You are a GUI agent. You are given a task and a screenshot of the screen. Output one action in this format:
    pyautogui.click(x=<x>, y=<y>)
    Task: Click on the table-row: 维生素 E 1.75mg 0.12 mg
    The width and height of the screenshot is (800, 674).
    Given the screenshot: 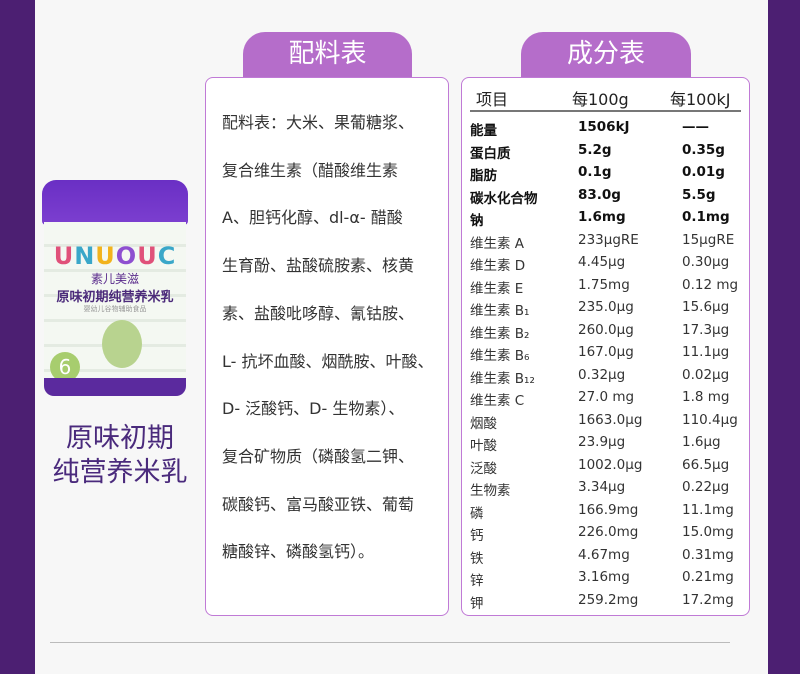 What is the action you would take?
    pyautogui.click(x=605, y=288)
    